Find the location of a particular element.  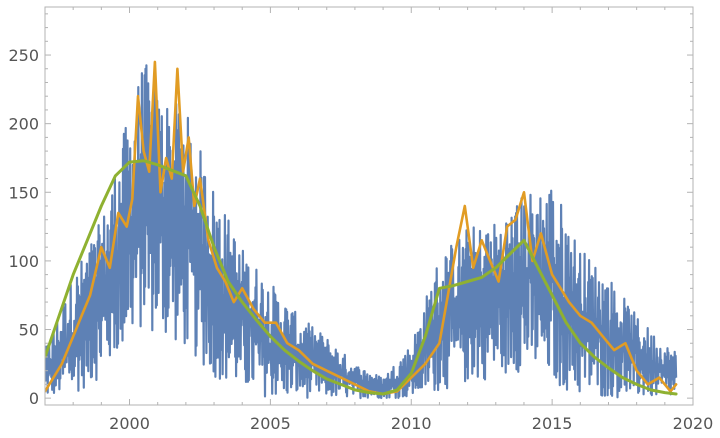

y-tick-label: 100 is located at coordinates (23, 261).